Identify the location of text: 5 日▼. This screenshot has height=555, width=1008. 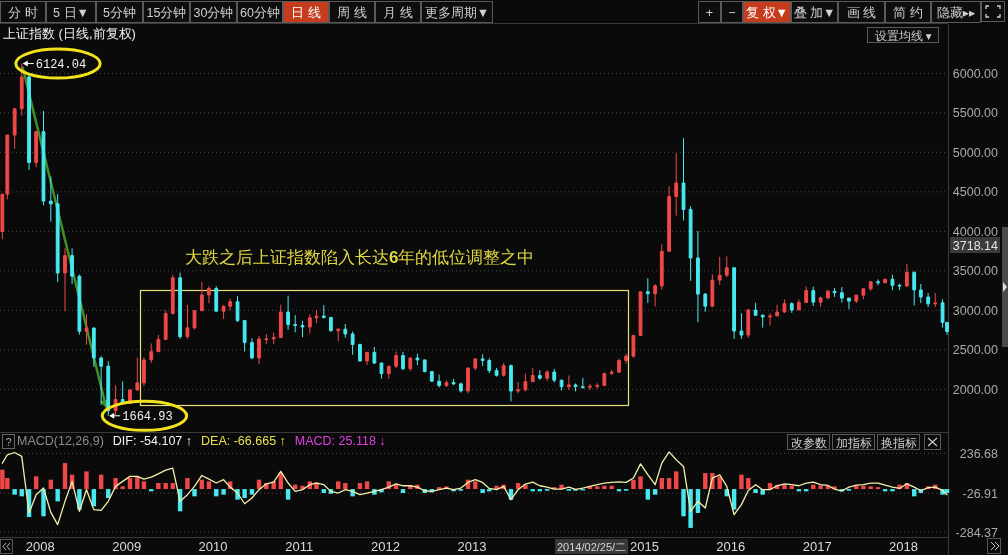
(71, 12).